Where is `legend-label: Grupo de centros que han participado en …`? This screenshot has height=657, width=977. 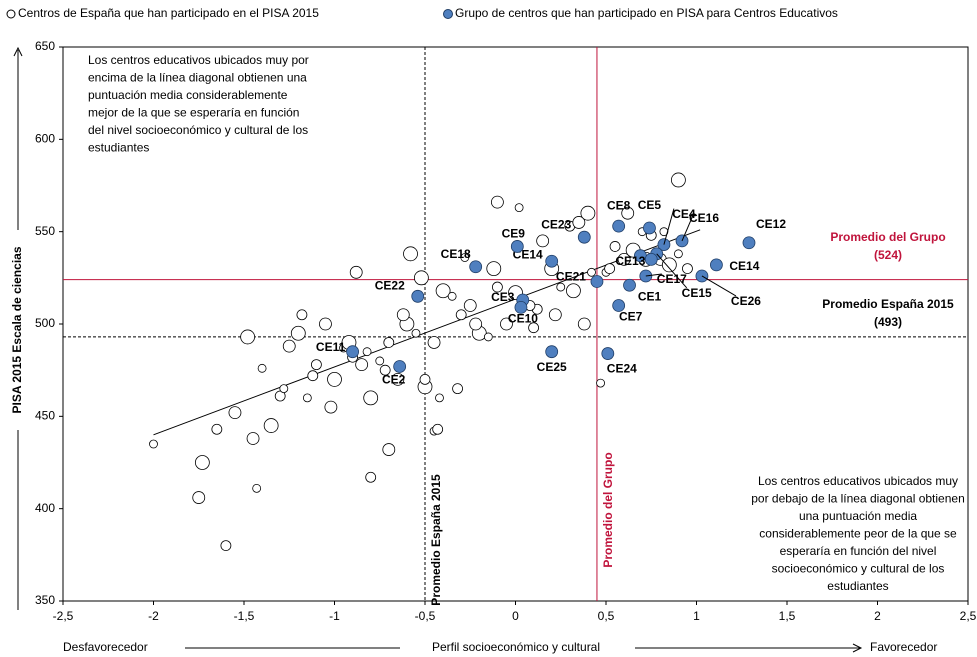
legend-label: Grupo de centros que han participado en … is located at coordinates (646, 13).